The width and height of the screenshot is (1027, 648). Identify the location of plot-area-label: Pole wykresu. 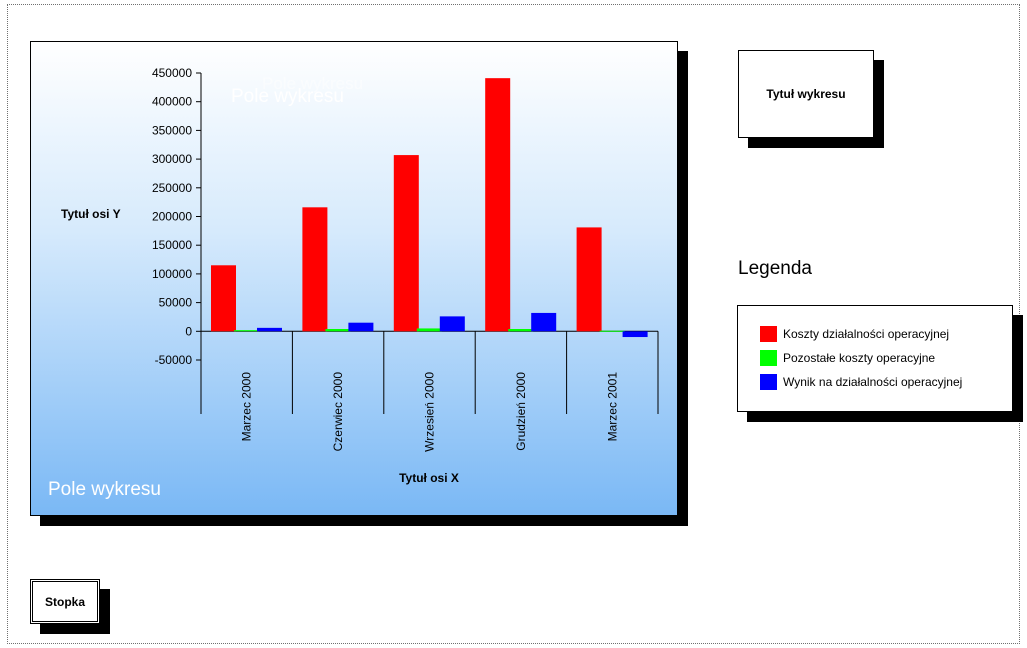
(104, 489).